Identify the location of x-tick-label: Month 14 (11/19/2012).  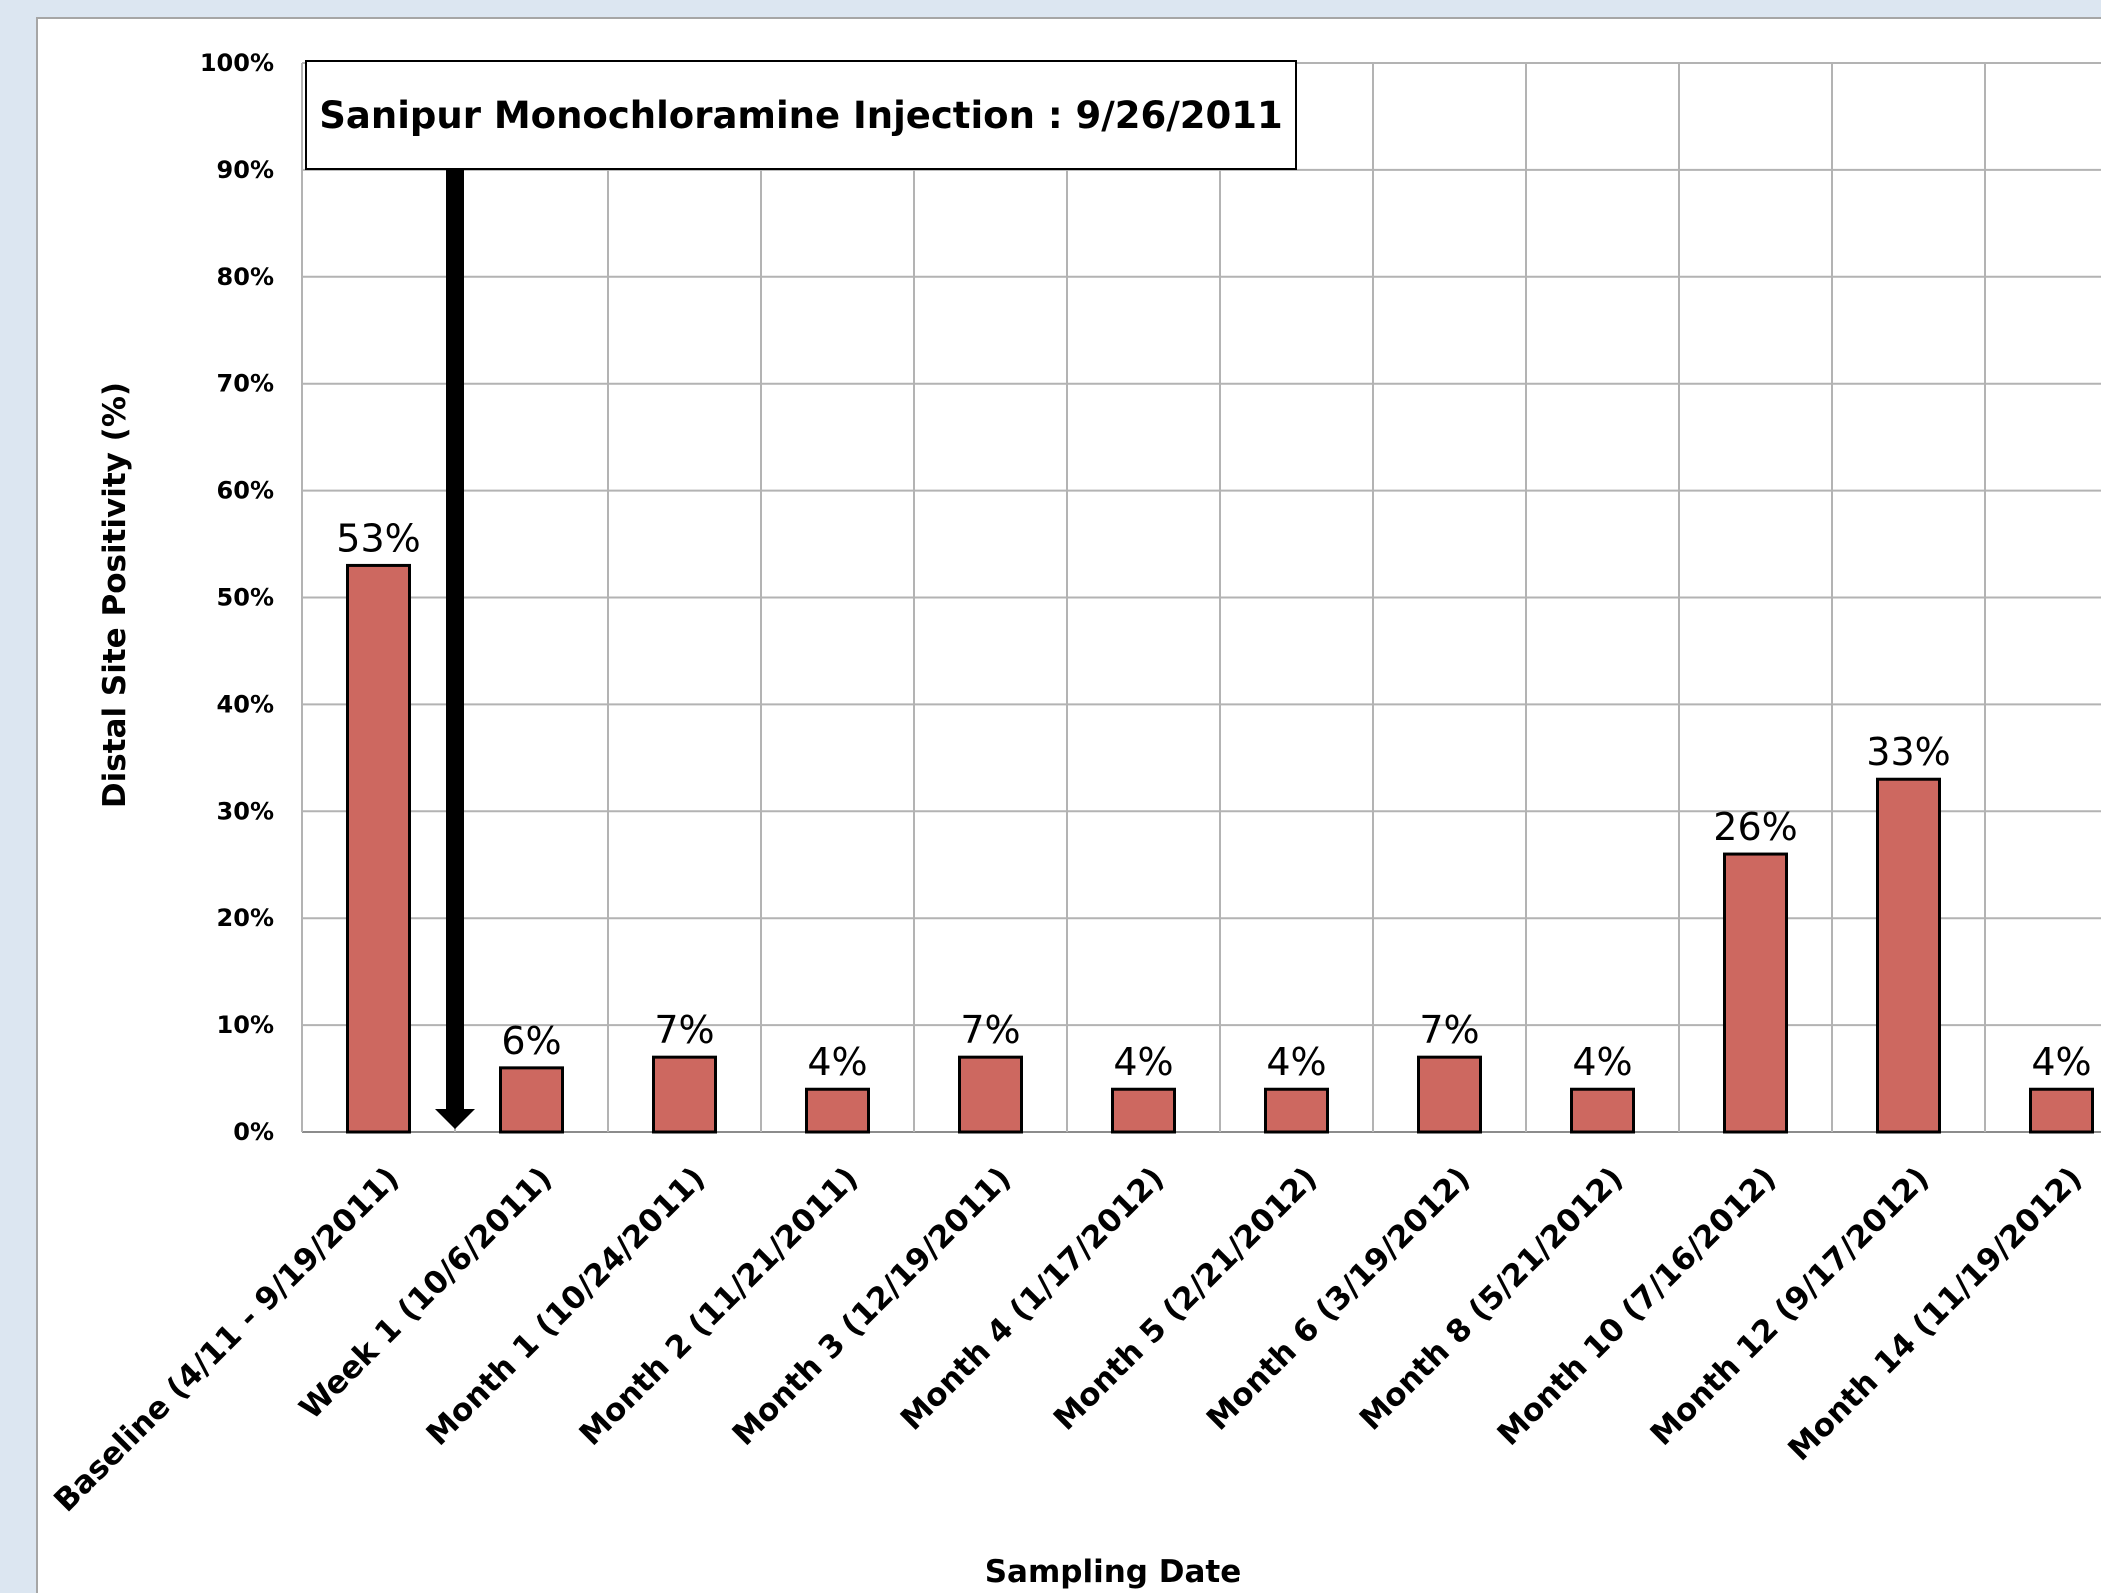
(1935, 1314).